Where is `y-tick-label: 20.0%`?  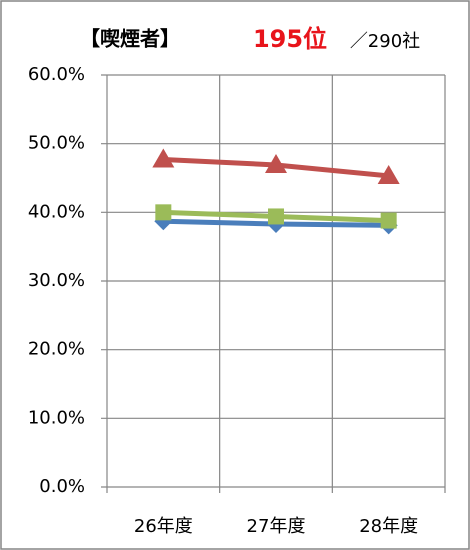
y-tick-label: 20.0% is located at coordinates (56, 349).